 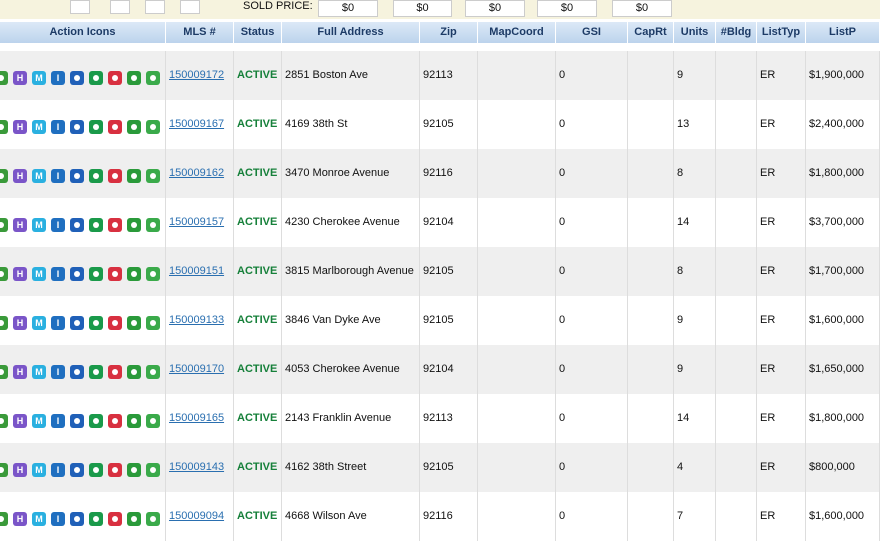 What do you see at coordinates (592, 32) in the screenshot?
I see `column-header: GSI` at bounding box center [592, 32].